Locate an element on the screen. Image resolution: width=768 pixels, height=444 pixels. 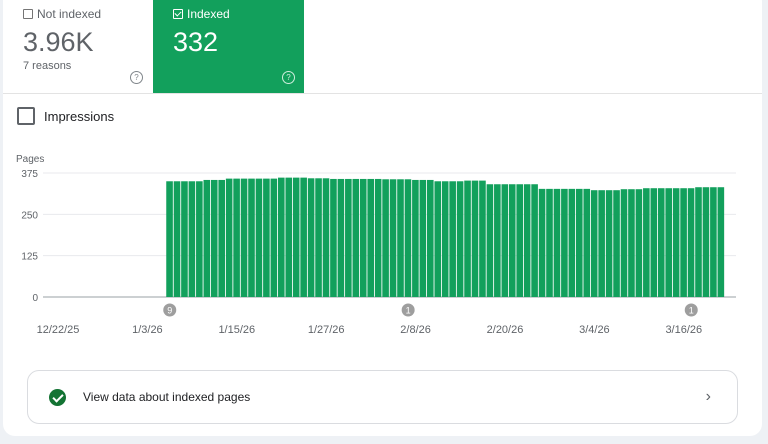
y-tick-label: 125 is located at coordinates (29, 257).